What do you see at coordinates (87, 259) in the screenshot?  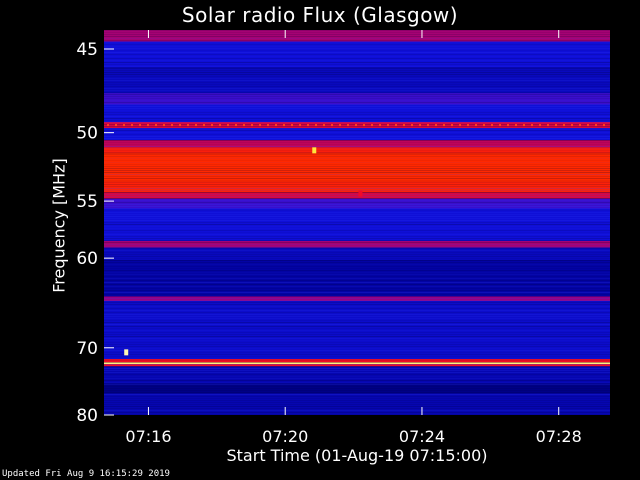 I see `y-tick-label: 60` at bounding box center [87, 259].